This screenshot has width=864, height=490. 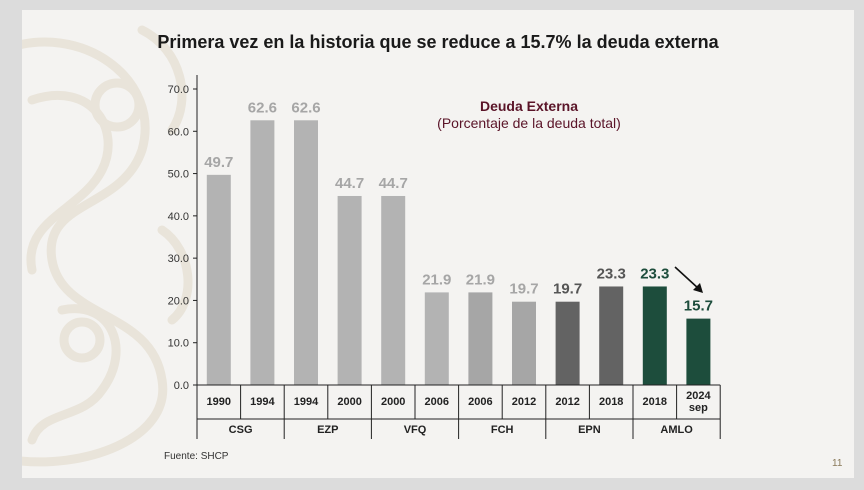 I want to click on group-label: CSG, so click(x=241, y=430).